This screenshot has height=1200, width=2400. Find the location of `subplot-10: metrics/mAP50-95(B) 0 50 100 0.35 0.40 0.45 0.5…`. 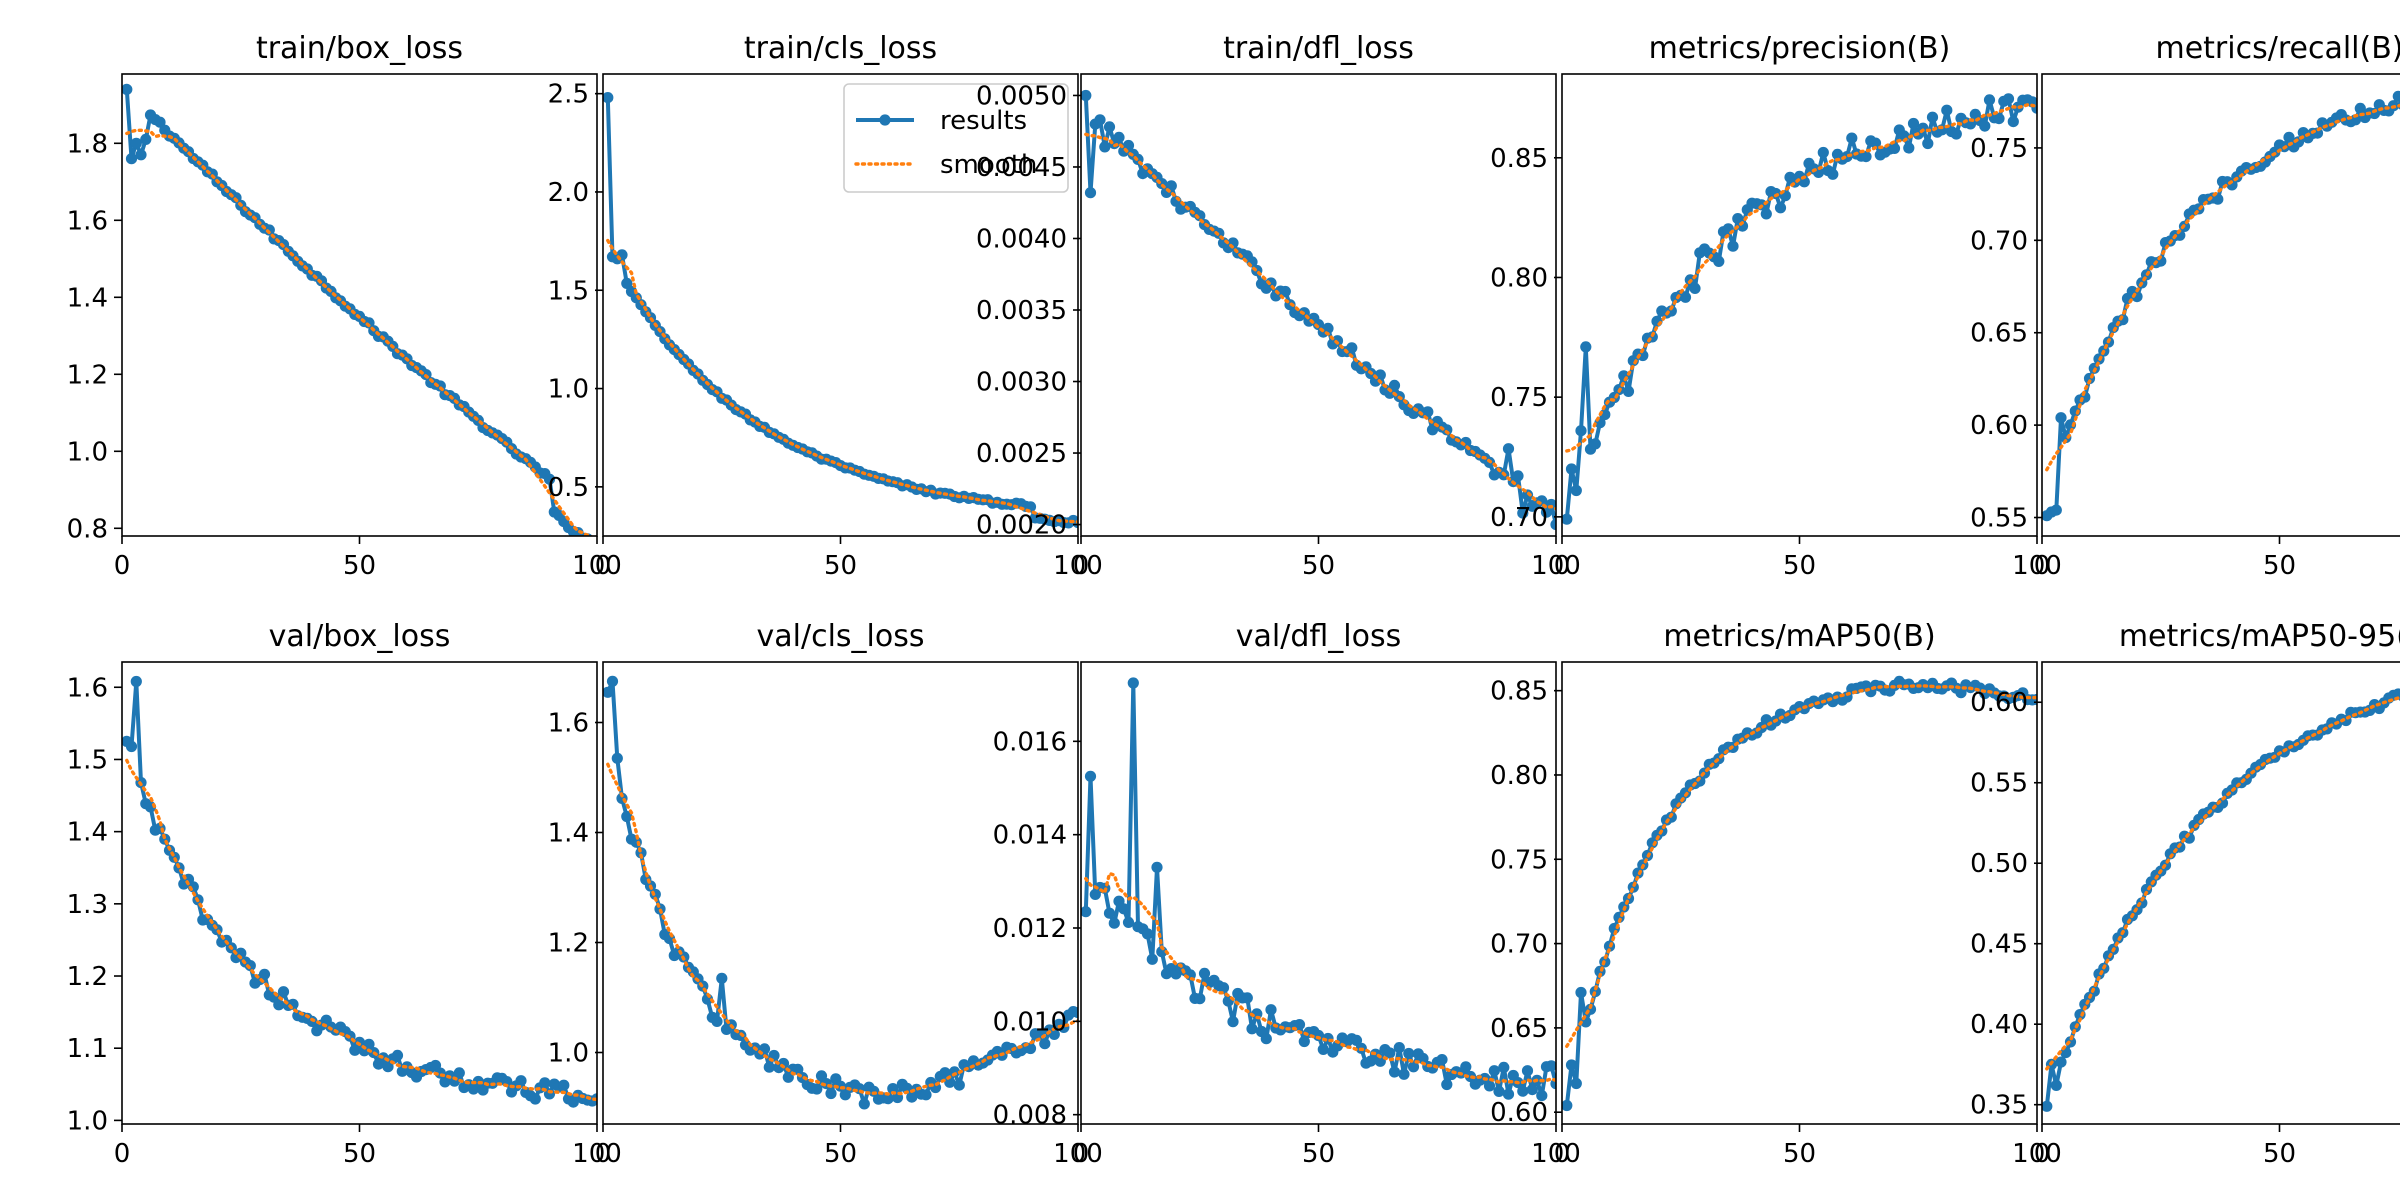

subplot-10: metrics/mAP50-95(B) 0 50 100 0.35 0.40 0.45 0.5… is located at coordinates (2185, 894).